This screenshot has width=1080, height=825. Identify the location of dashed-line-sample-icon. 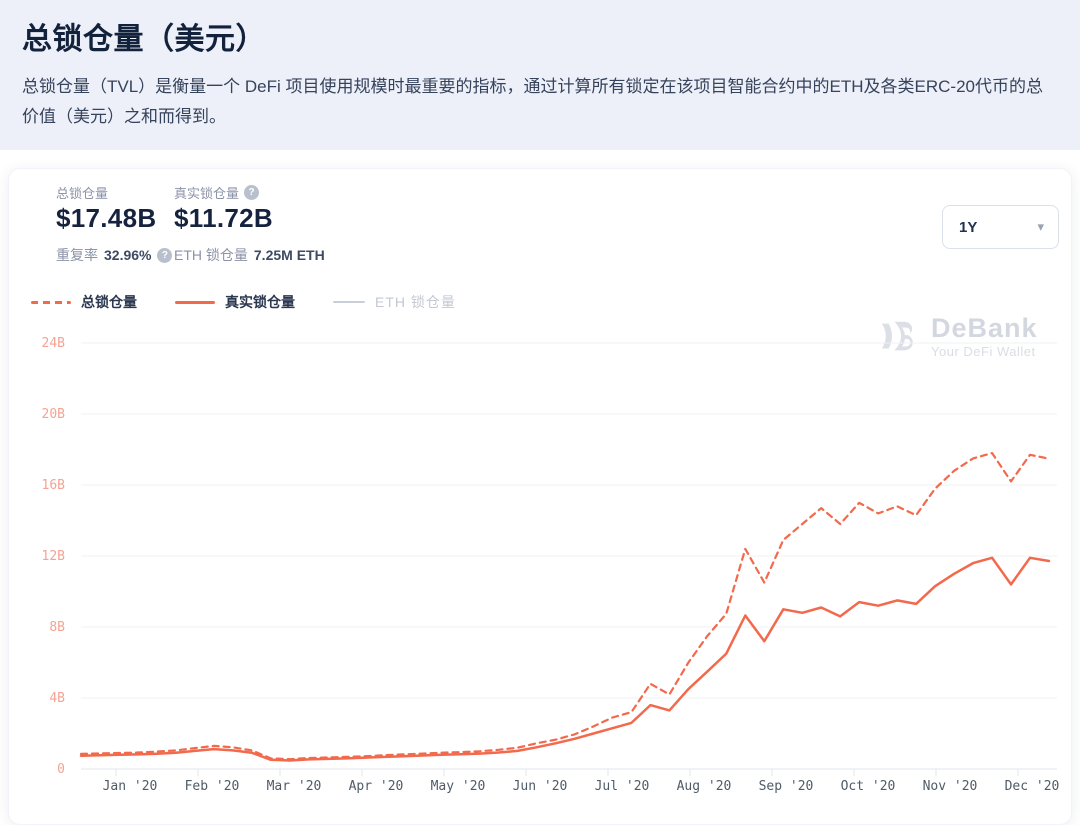
(51, 302).